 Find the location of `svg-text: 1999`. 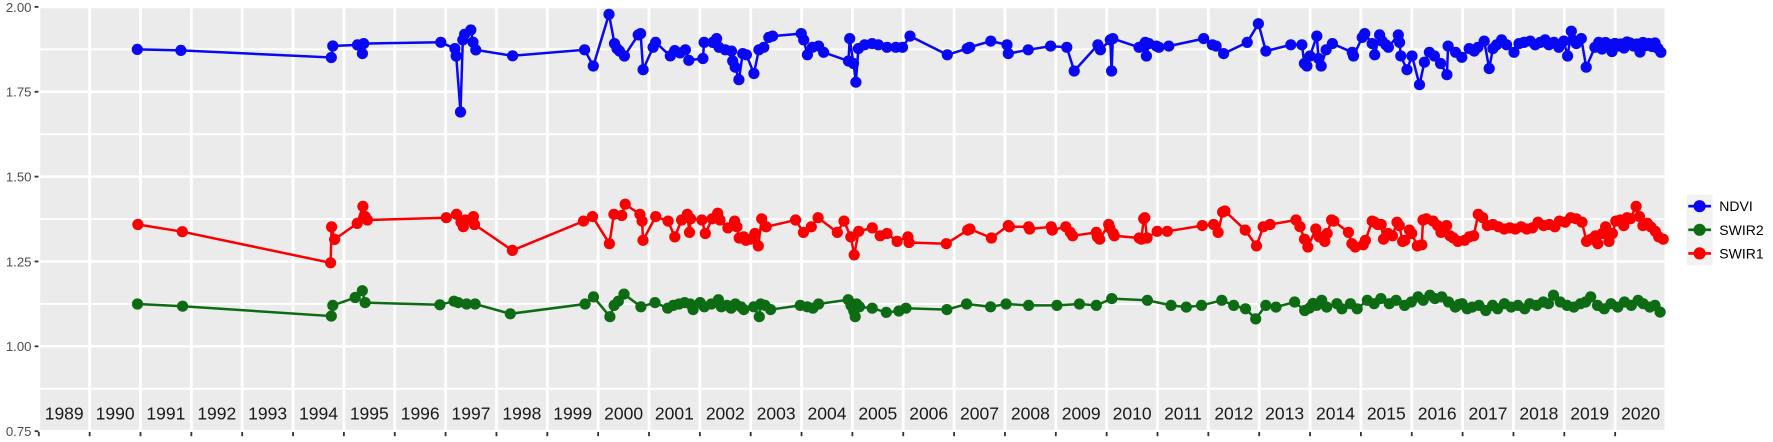

svg-text: 1999 is located at coordinates (572, 414).